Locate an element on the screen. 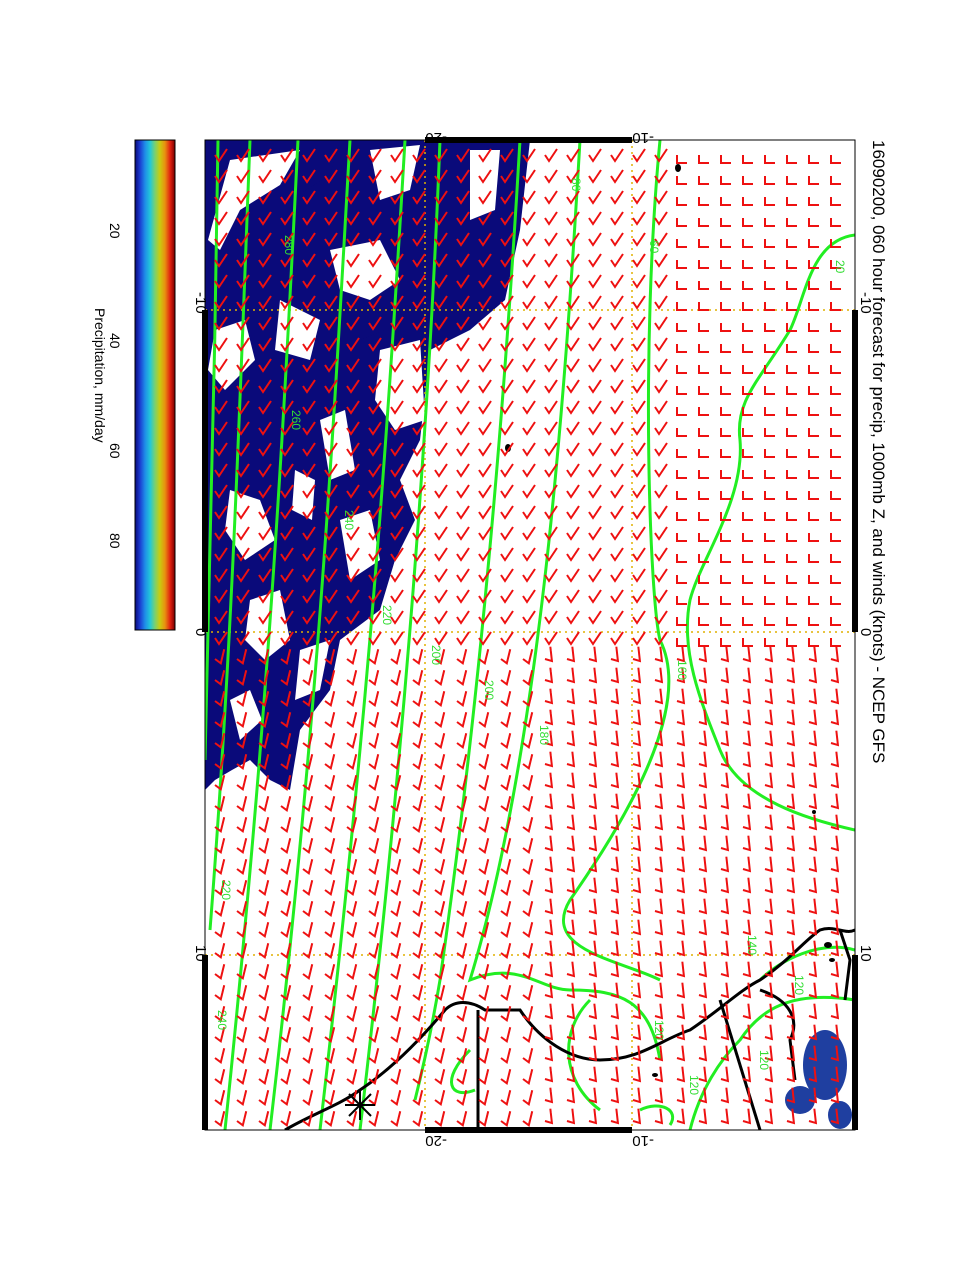 This screenshot has width=978, height=1265. right-tick-label: 10 is located at coordinates (865, 953).